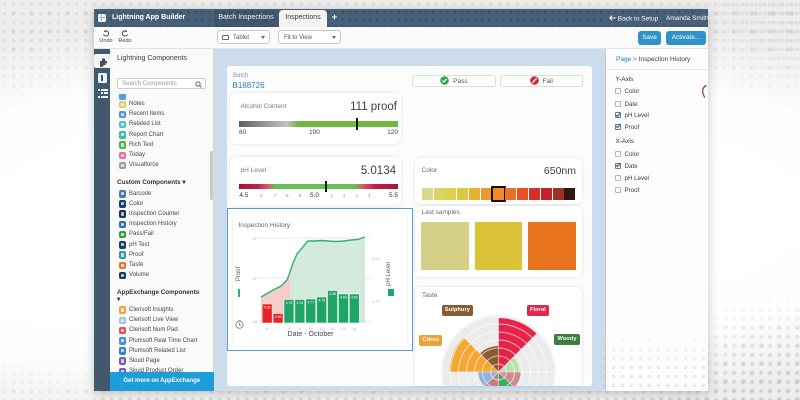 This screenshot has width=800, height=400. I want to click on svg-text: 4.88, so click(332, 294).